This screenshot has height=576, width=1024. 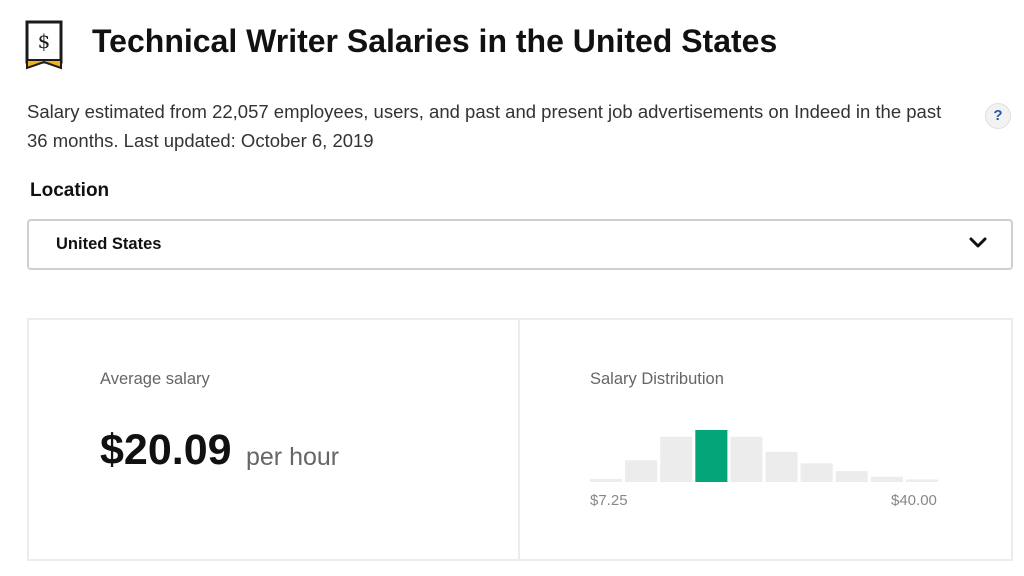 What do you see at coordinates (914, 500) in the screenshot?
I see `distribution-max-label: $40.00` at bounding box center [914, 500].